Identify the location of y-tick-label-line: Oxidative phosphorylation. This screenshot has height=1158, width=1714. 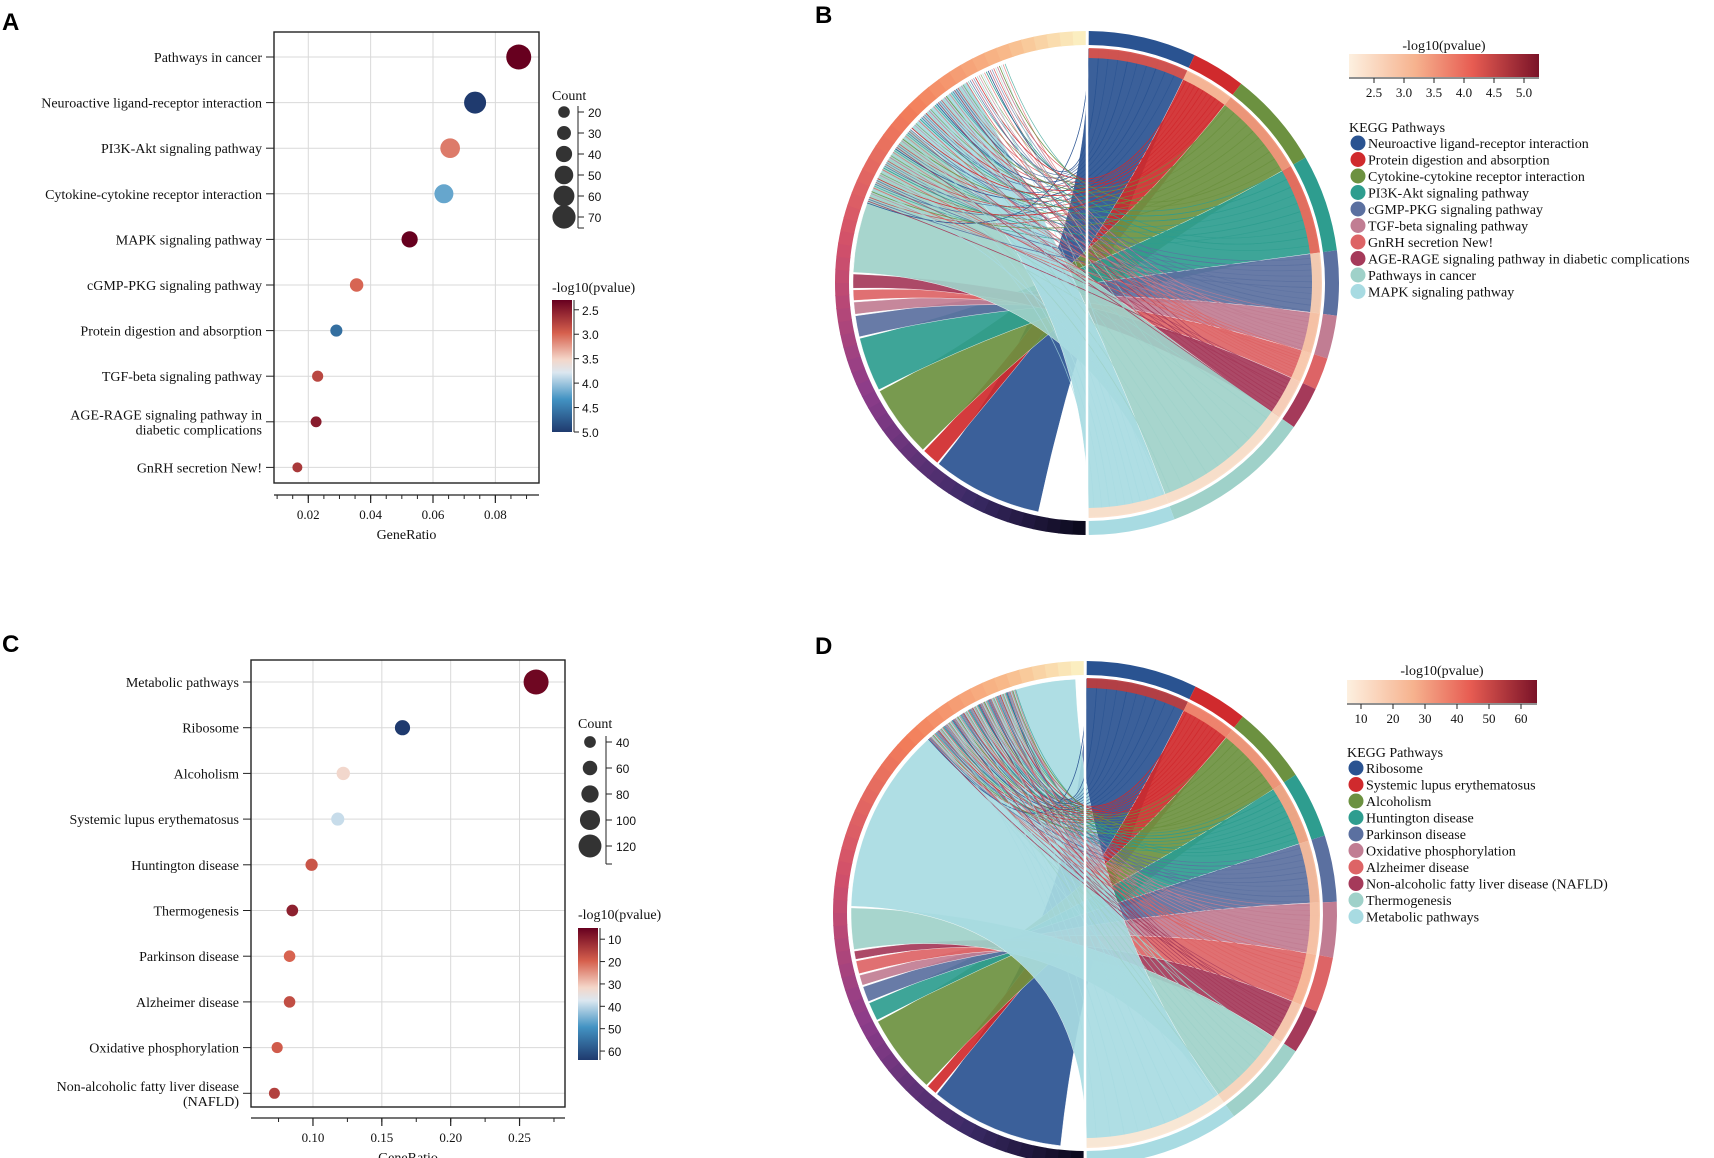
(164, 1049).